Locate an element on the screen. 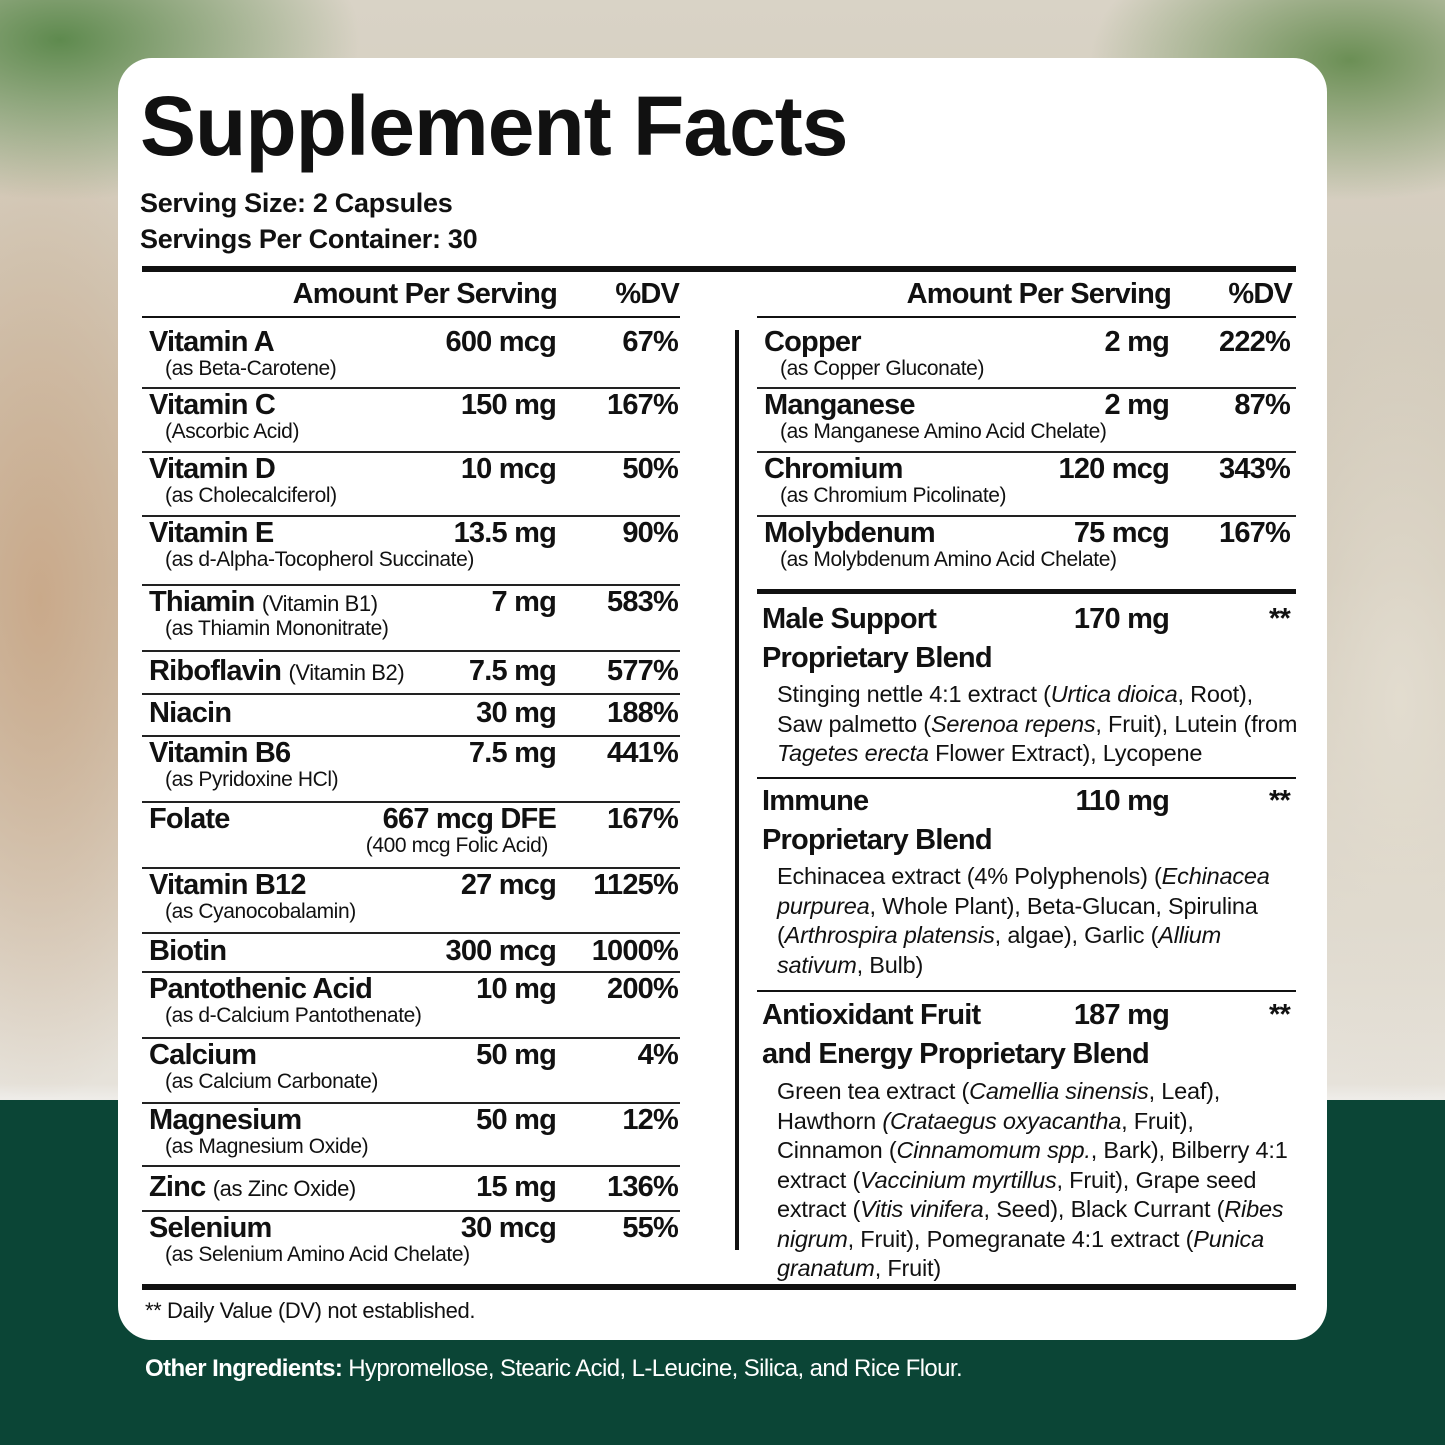 Image resolution: width=1445 pixels, height=1445 pixels. nutrient-name: Manganese is located at coordinates (840, 405).